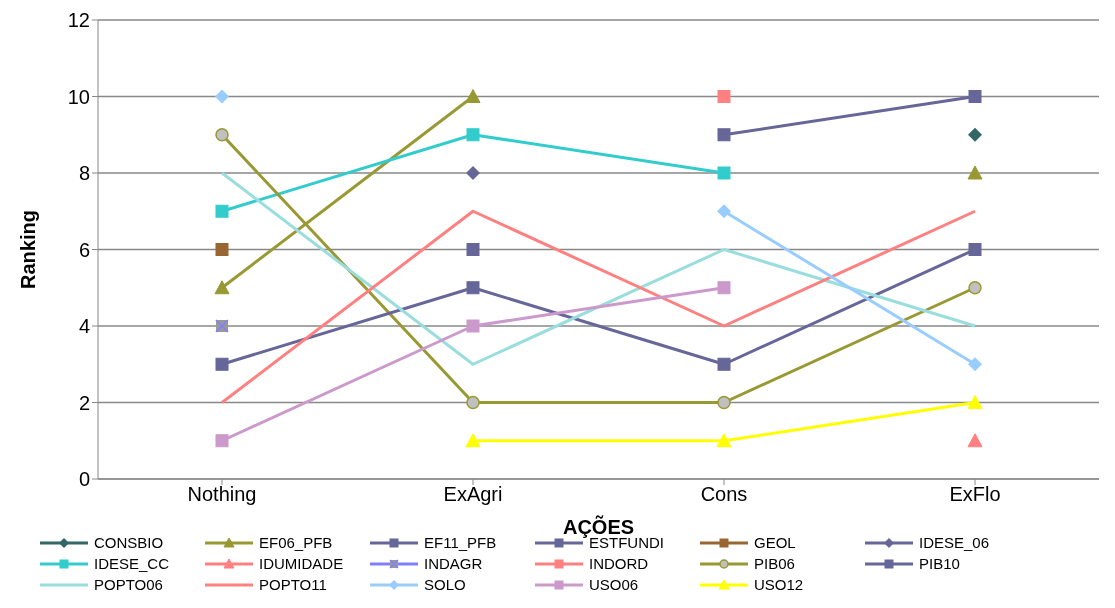 Image resolution: width=1115 pixels, height=608 pixels. What do you see at coordinates (128, 584) in the screenshot?
I see `legend-label: POPTO06` at bounding box center [128, 584].